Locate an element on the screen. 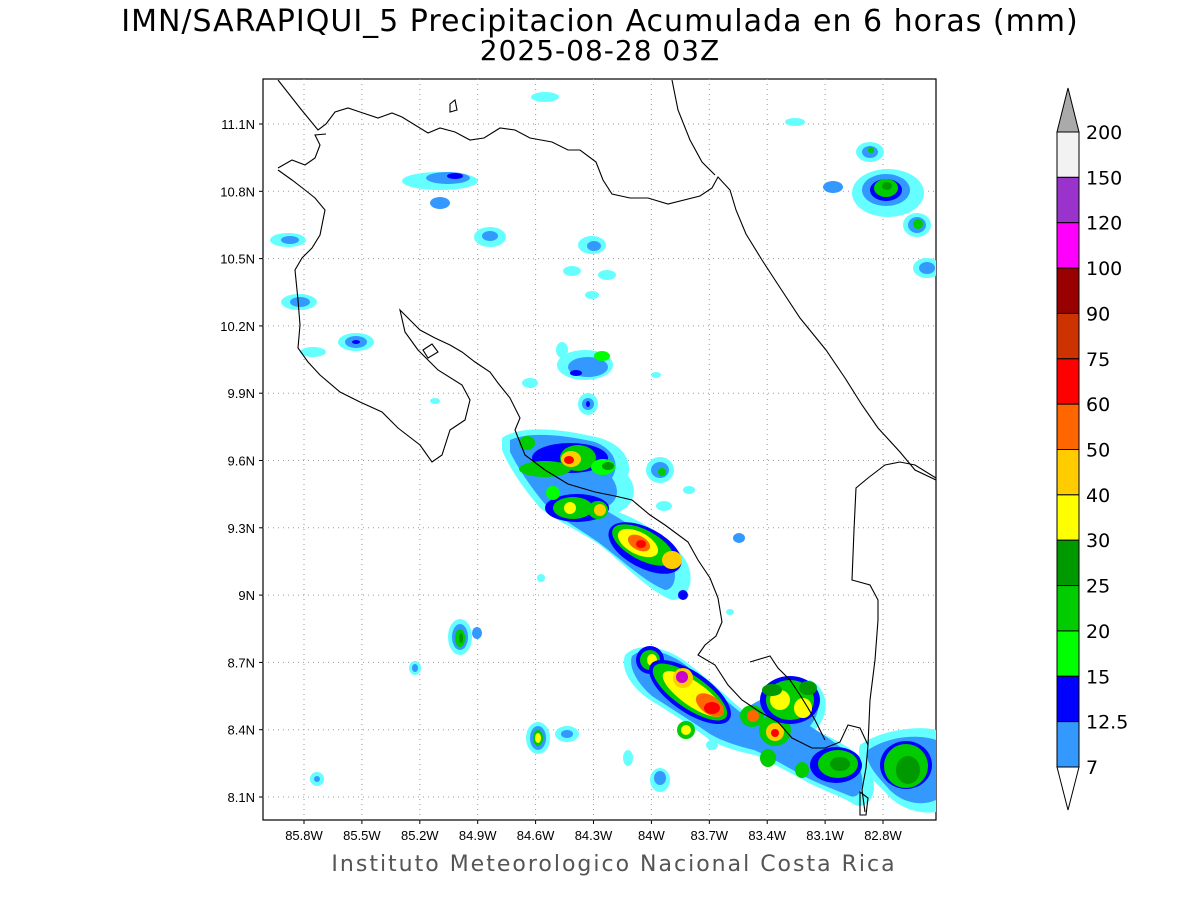 The width and height of the screenshot is (1200, 900). legend-label: 40 is located at coordinates (1098, 496).